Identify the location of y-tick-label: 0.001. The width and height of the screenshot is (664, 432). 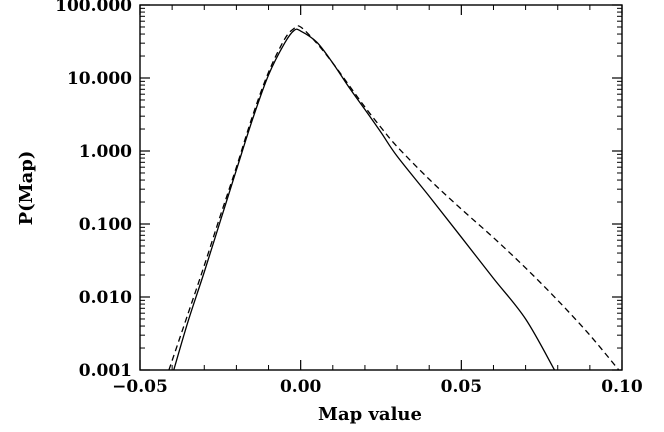
(105, 371).